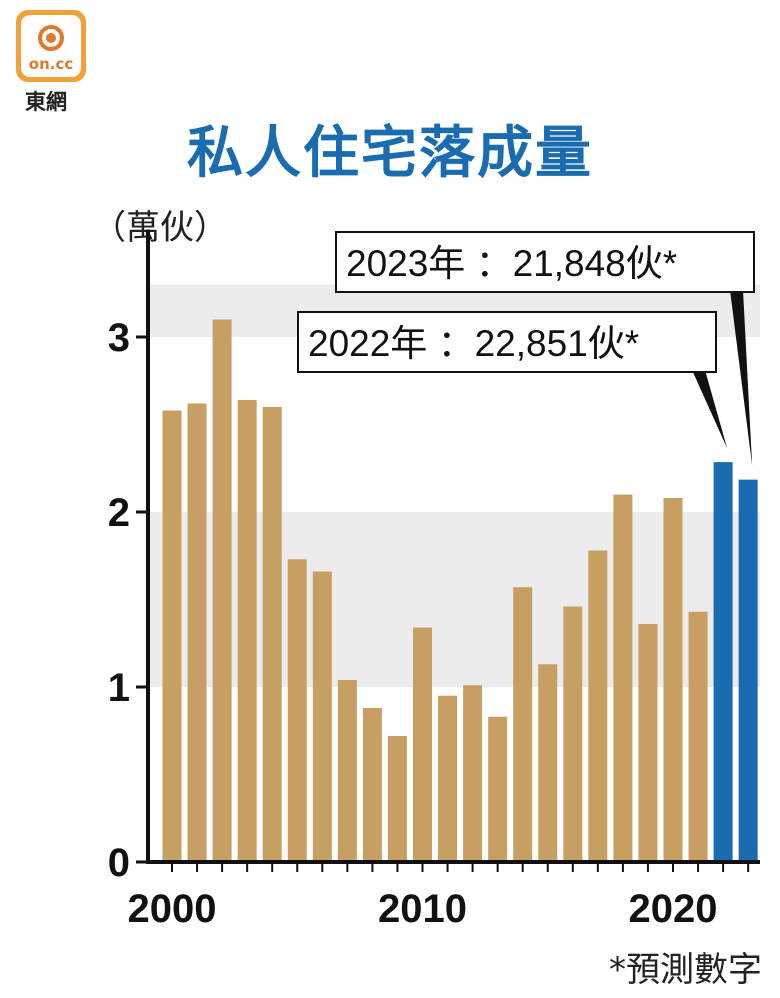 The image size is (780, 998). I want to click on y-tick-label-0: 0, so click(119, 863).